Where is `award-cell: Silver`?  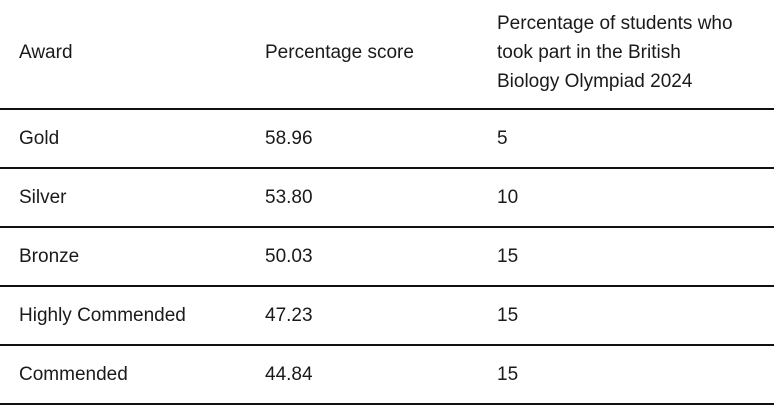
award-cell: Silver is located at coordinates (43, 197).